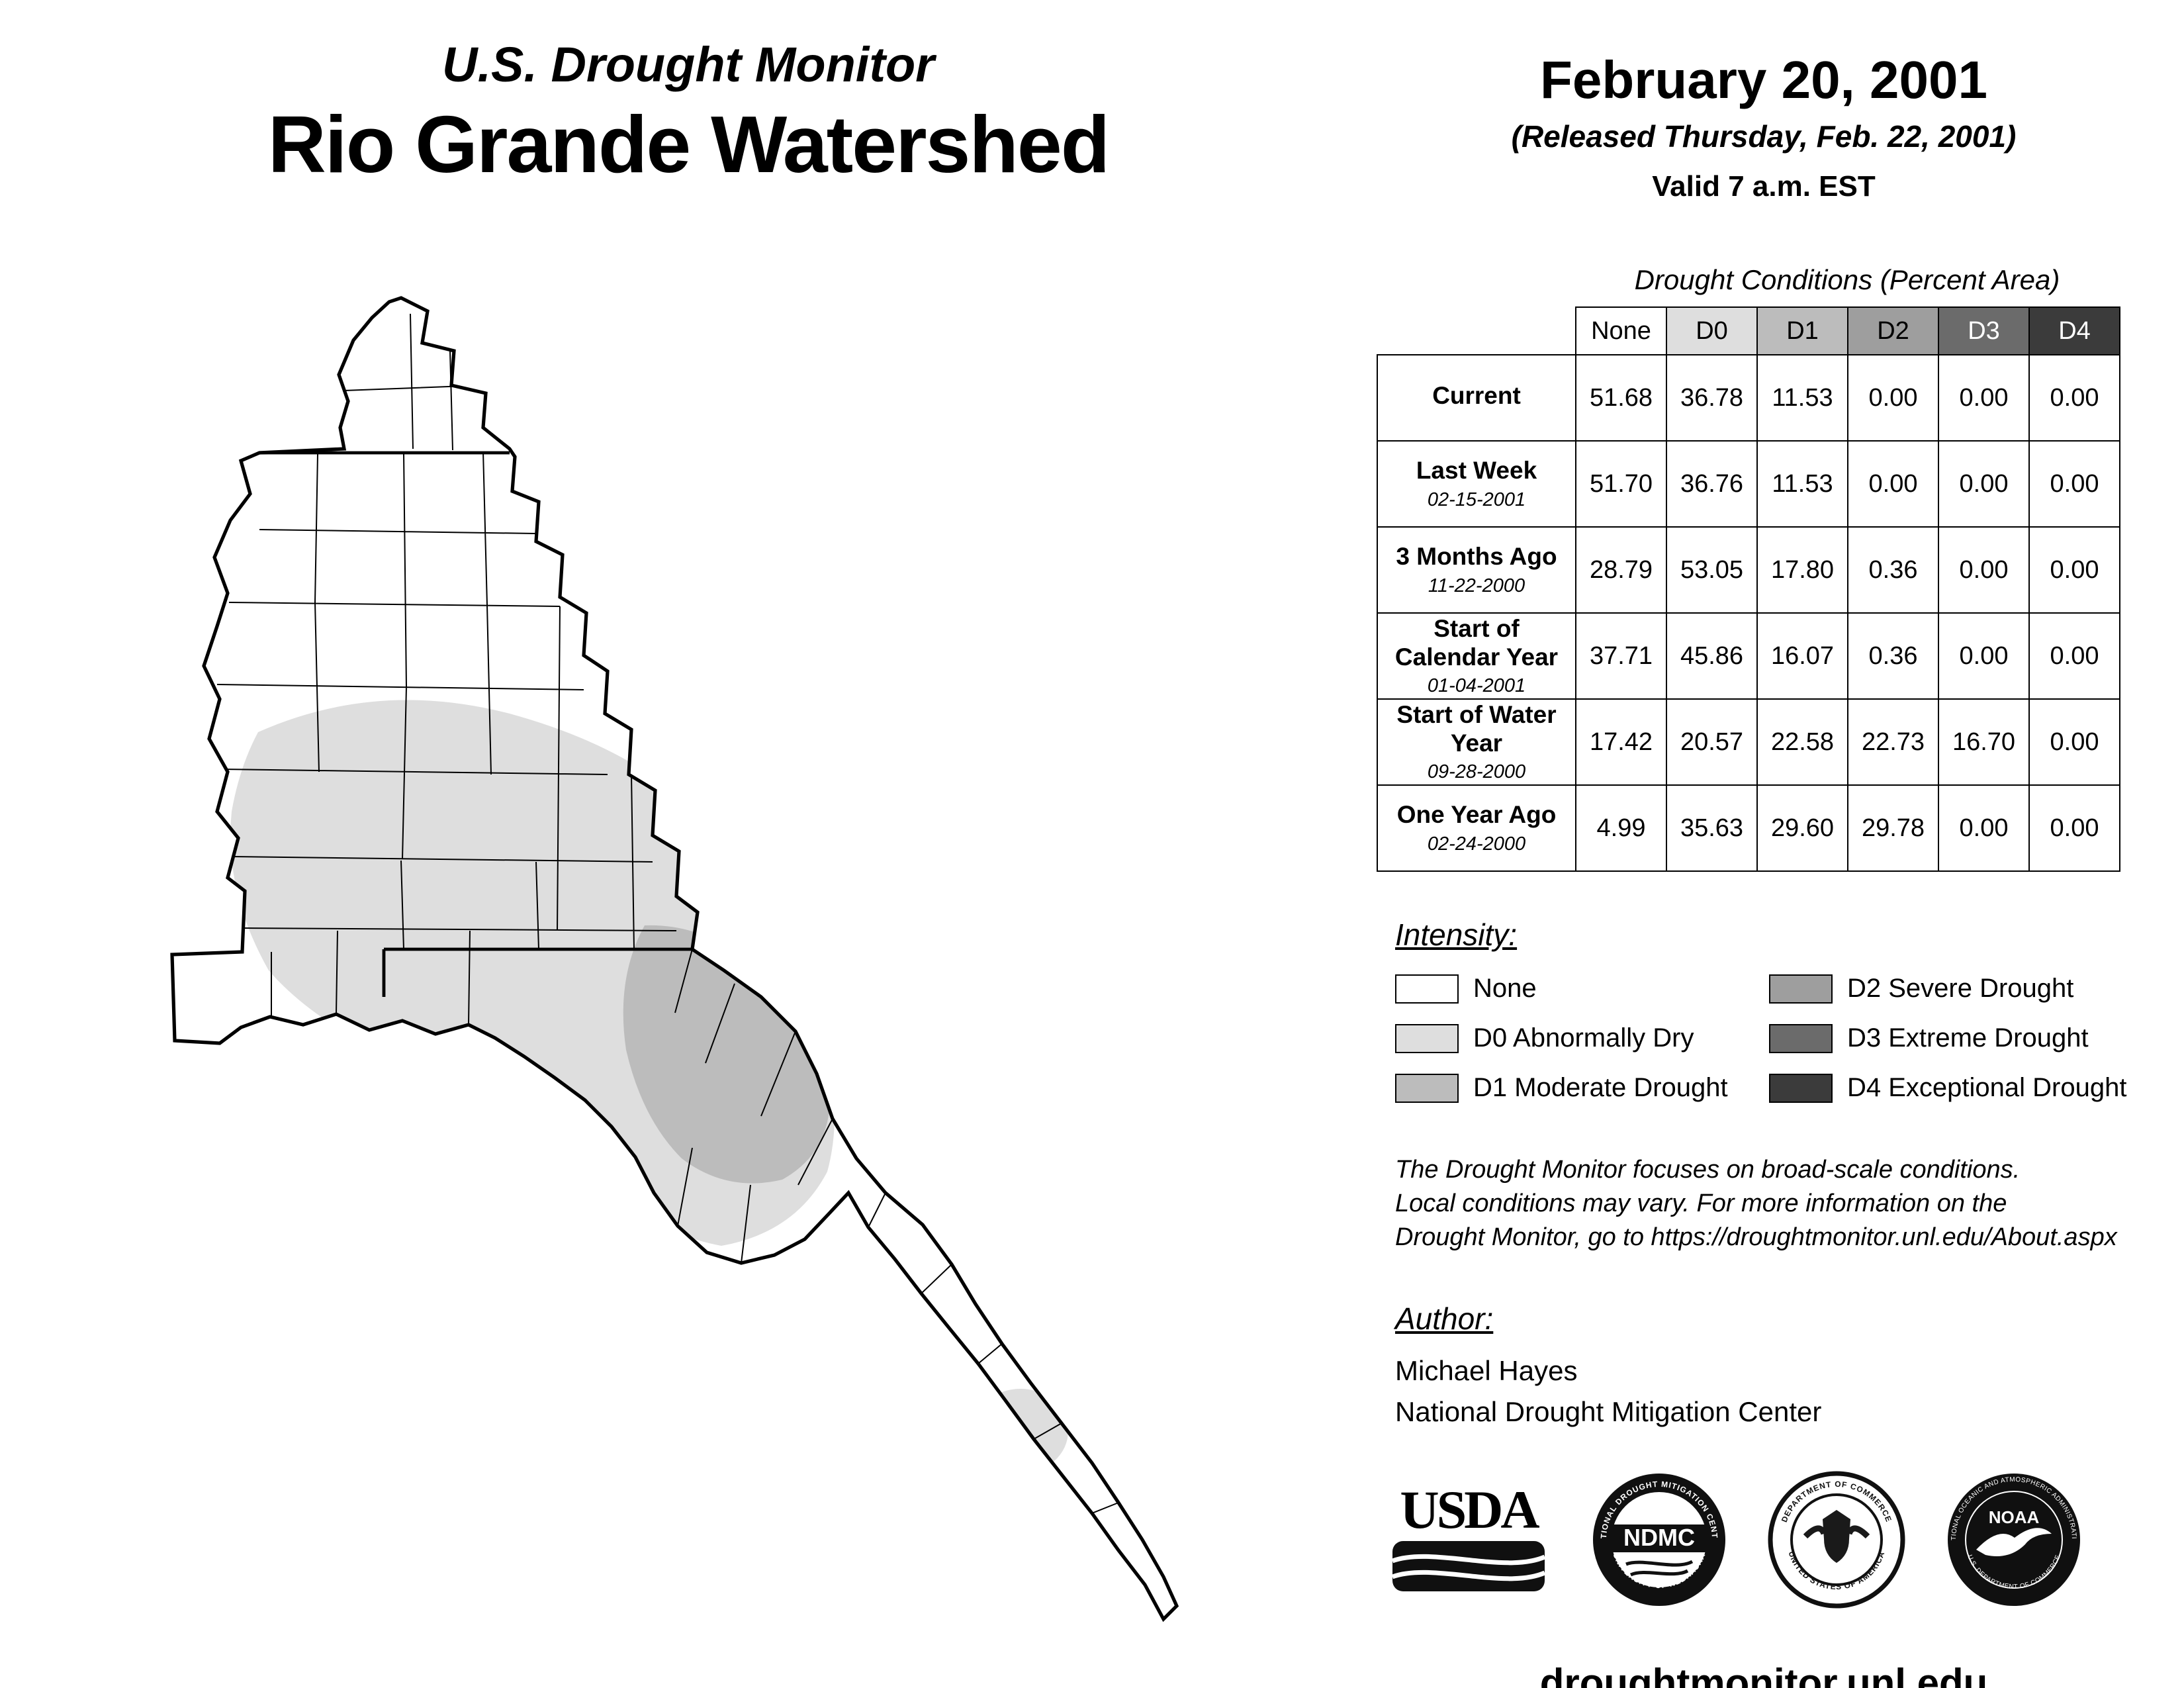 The height and width of the screenshot is (1688, 2184). Describe the element at coordinates (1987, 1087) in the screenshot. I see `legend-label: D4 Exceptional Drought` at that location.